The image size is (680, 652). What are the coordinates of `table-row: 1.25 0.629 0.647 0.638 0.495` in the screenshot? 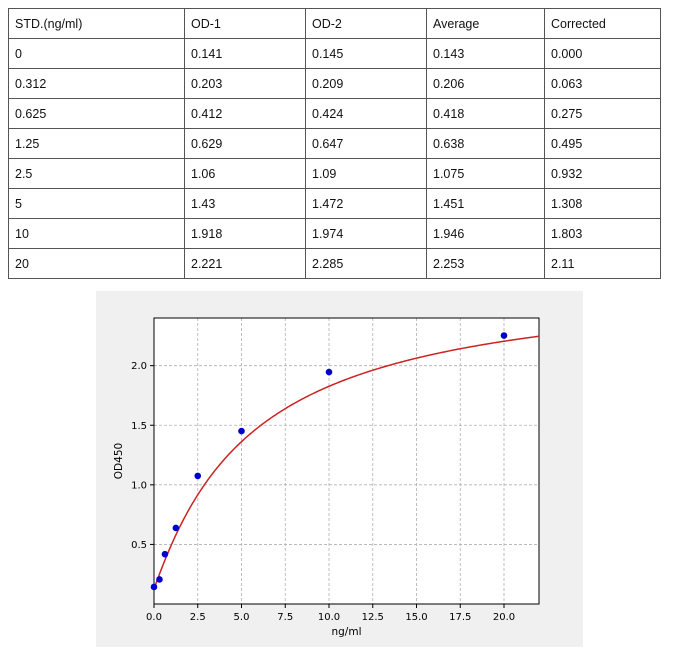 It's located at (334, 143).